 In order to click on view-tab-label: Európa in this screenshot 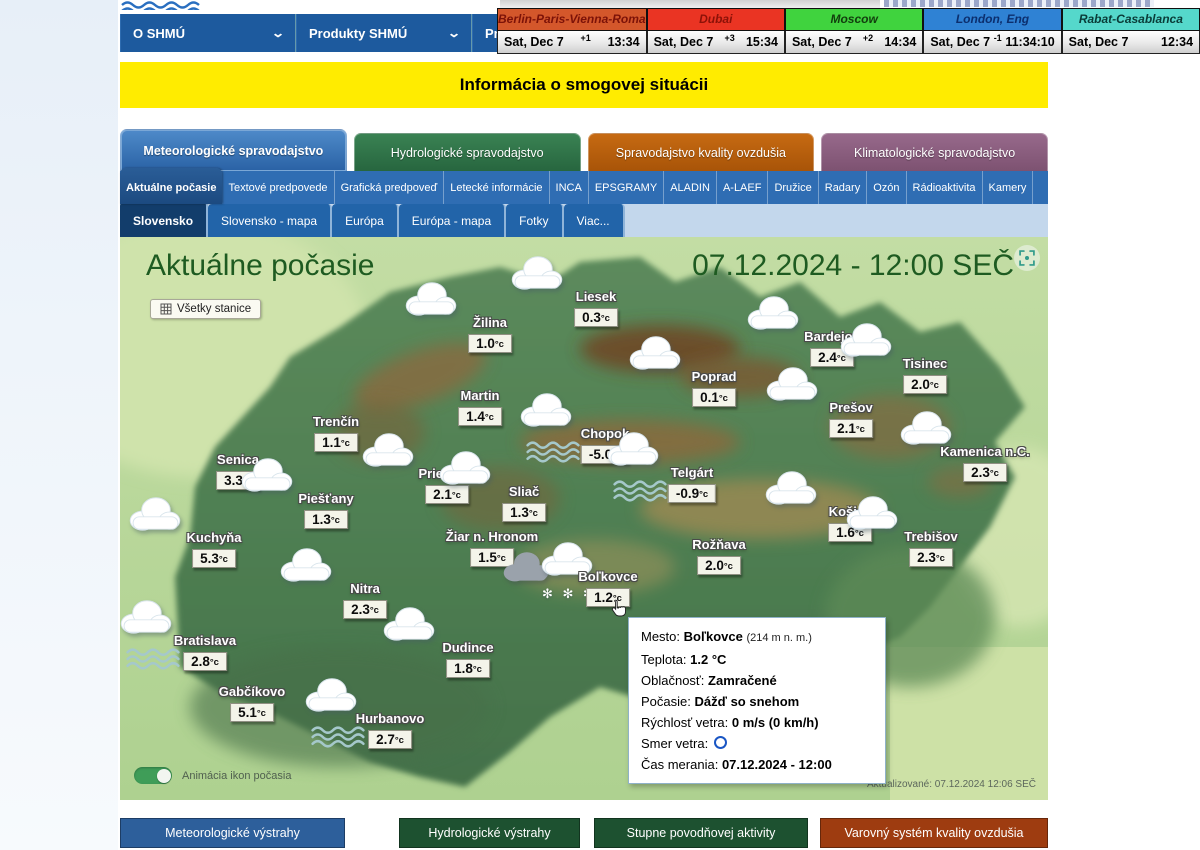, I will do `click(364, 220)`.